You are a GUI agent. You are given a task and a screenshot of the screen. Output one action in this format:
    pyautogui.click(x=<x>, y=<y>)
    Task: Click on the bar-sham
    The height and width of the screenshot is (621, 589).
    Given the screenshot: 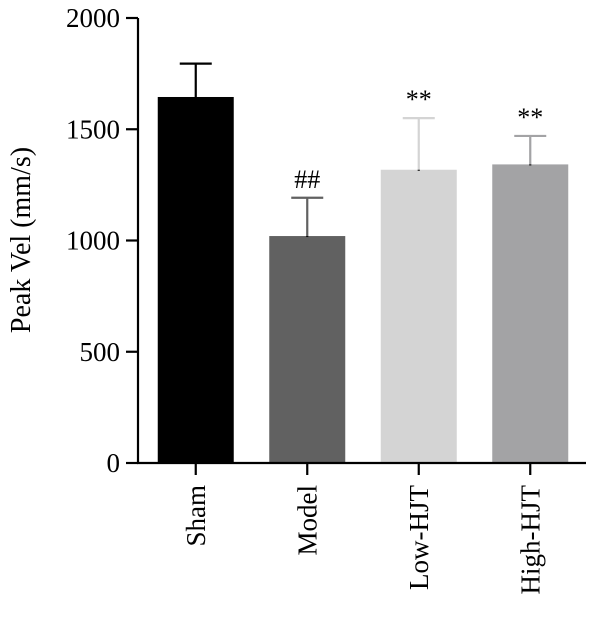 What is the action you would take?
    pyautogui.click(x=195, y=280)
    